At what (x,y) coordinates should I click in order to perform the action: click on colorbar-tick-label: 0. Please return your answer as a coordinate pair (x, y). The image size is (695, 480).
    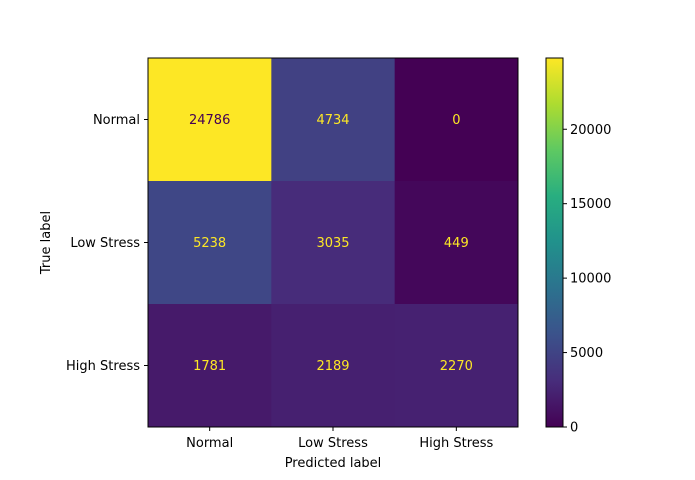
    Looking at the image, I should click on (574, 428).